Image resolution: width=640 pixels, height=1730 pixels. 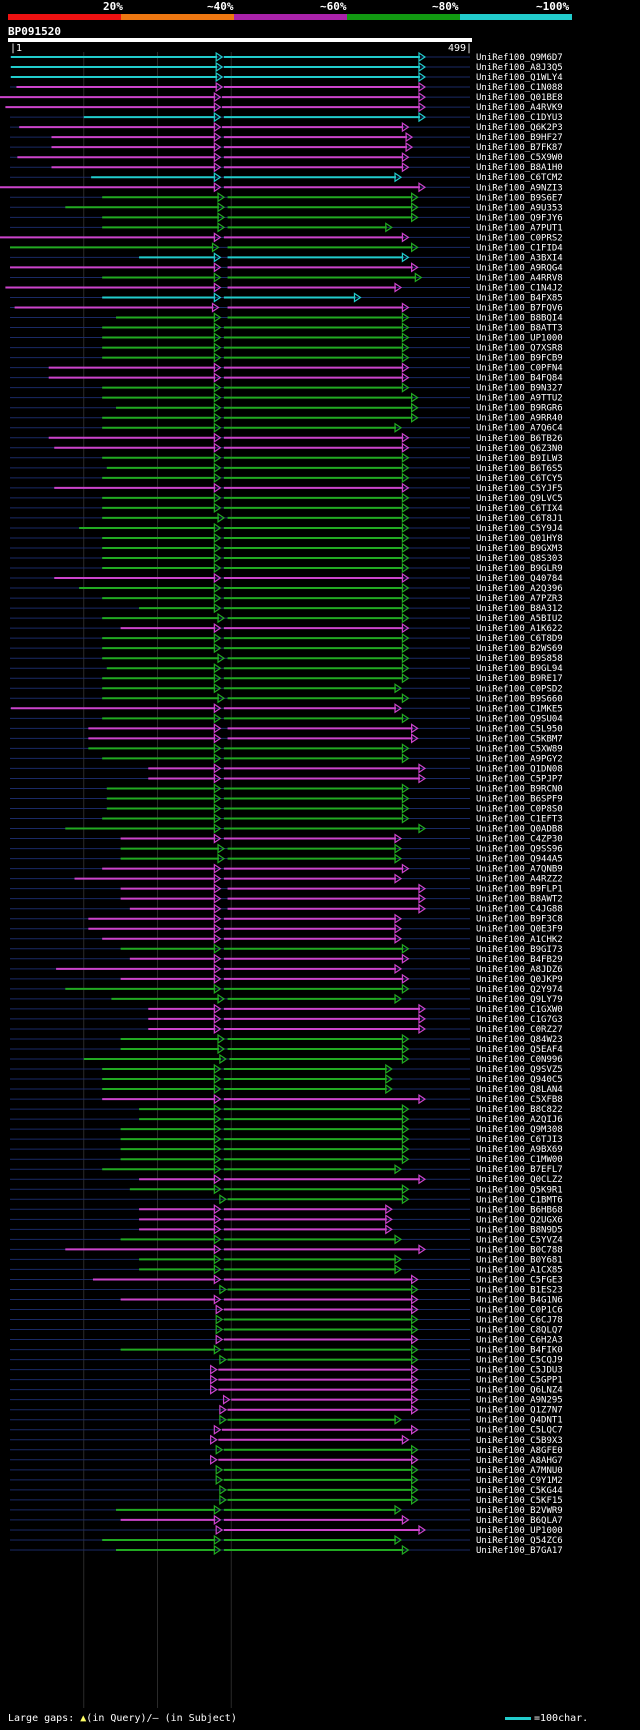 I want to click on hit-row: UniRef100_B8A1H0, so click(x=286, y=167).